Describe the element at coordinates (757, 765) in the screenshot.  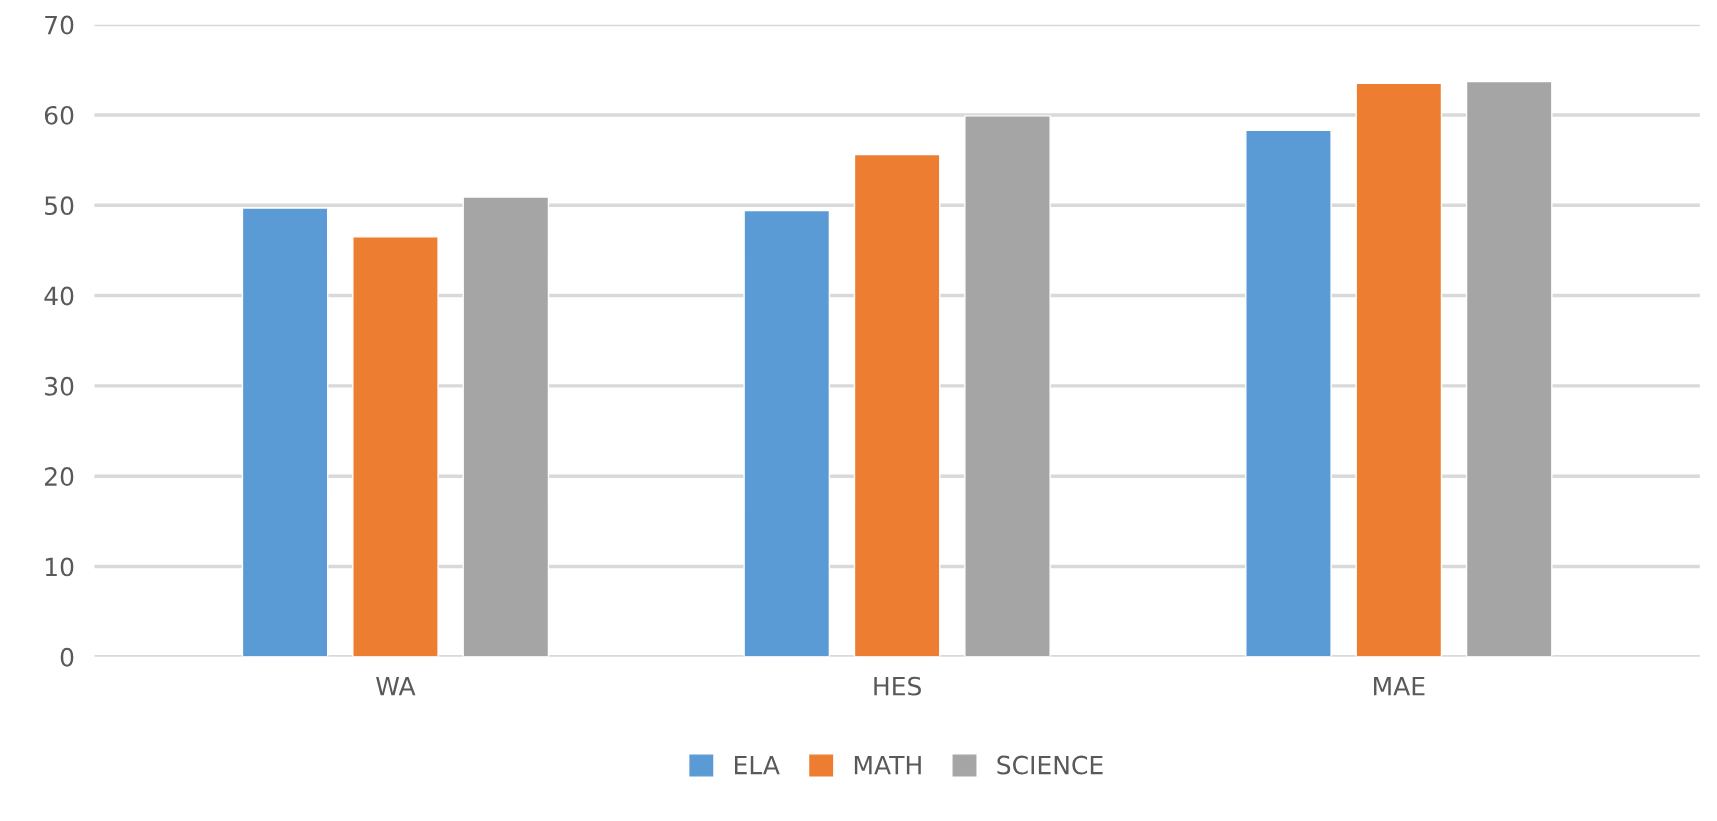
I see `legend-label: ELA` at that location.